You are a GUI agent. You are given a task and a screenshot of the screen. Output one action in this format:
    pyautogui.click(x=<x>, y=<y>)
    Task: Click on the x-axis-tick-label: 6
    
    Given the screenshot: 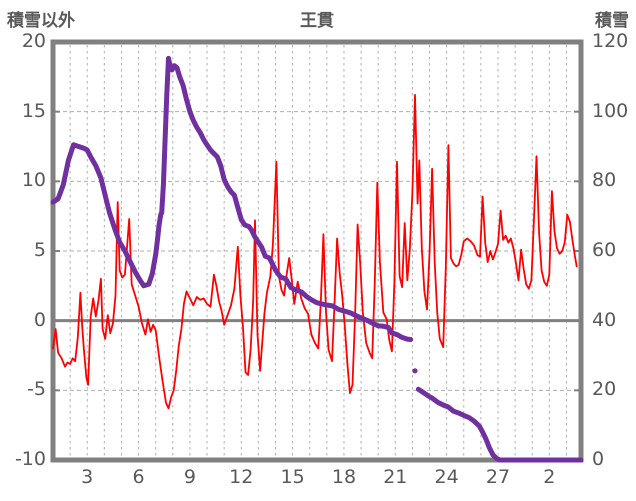 What is the action you would take?
    pyautogui.click(x=138, y=477)
    